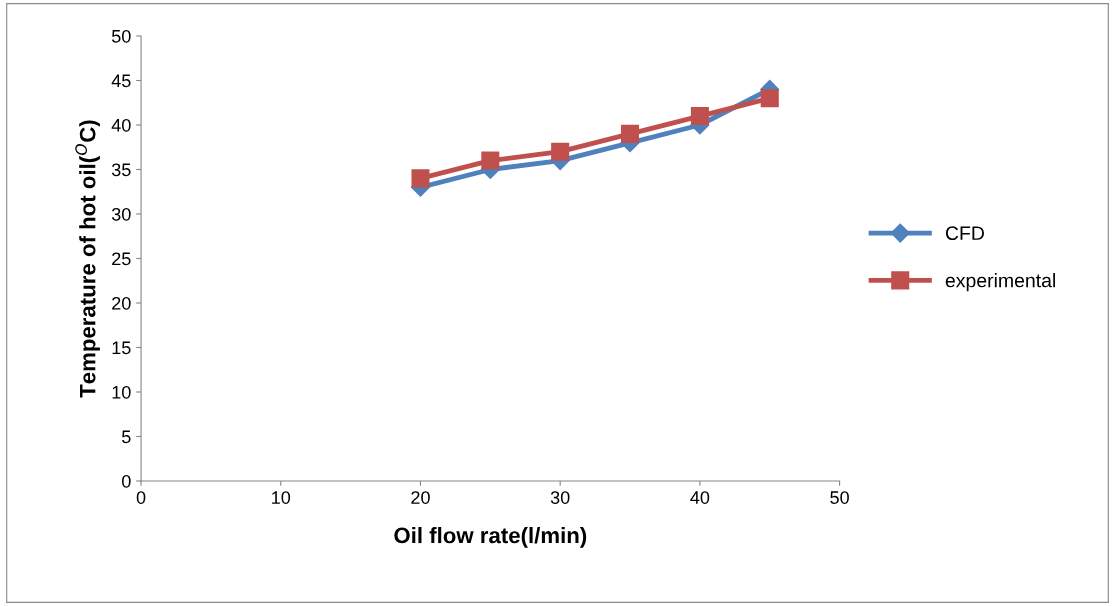 The height and width of the screenshot is (606, 1115). Describe the element at coordinates (281, 497) in the screenshot. I see `x-tick-label: 10` at that location.